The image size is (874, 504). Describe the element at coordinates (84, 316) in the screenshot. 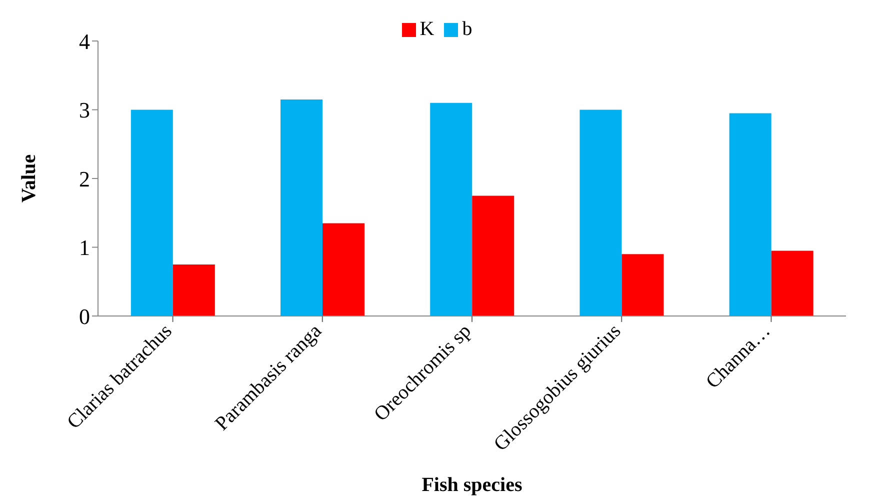

I see `y-tick-label: 0` at that location.